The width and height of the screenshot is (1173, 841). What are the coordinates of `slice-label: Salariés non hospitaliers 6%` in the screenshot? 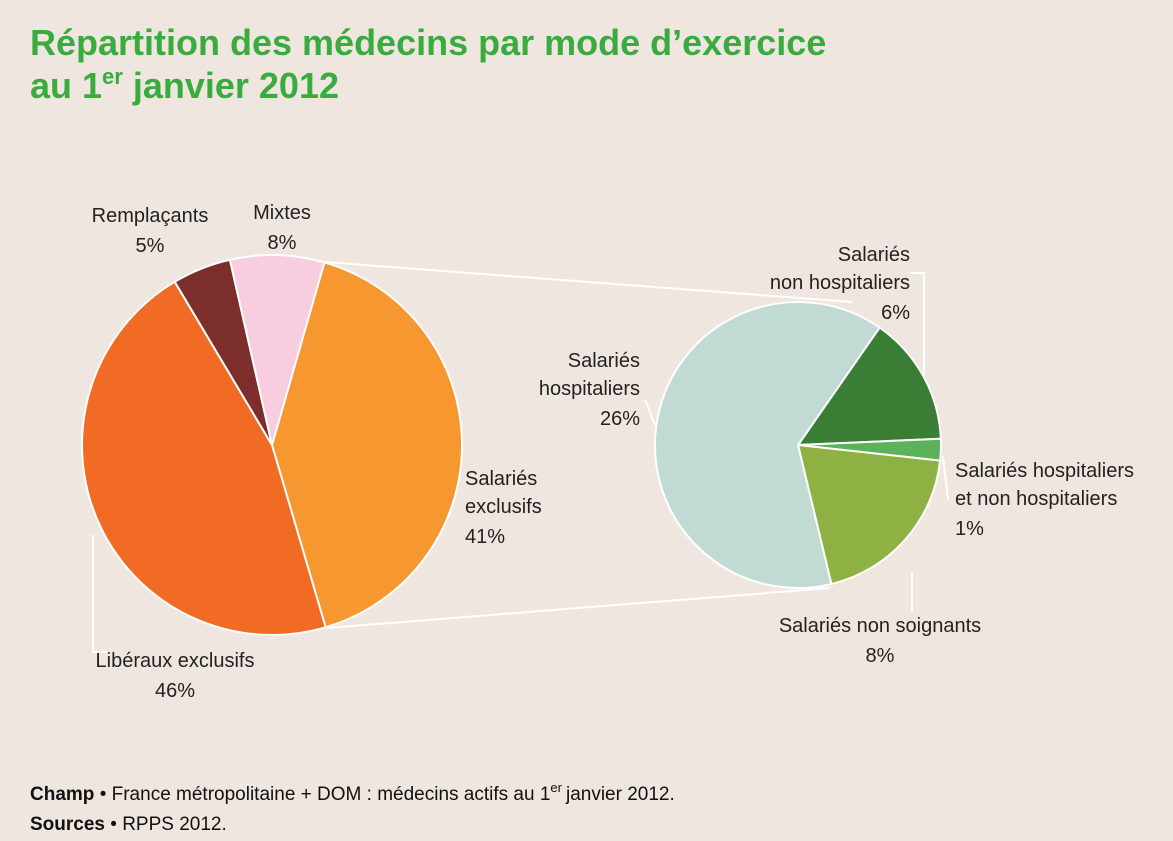 It's located at (840, 284).